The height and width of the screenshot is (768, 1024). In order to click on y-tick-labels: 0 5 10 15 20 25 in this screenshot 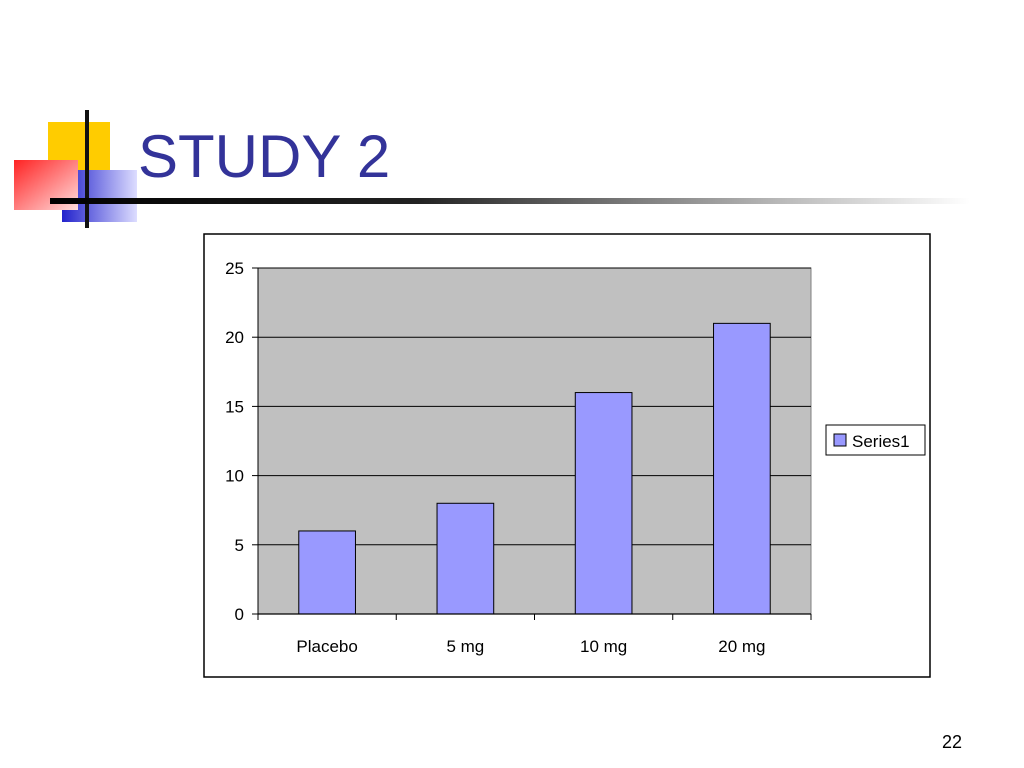, I will do `click(234, 441)`.